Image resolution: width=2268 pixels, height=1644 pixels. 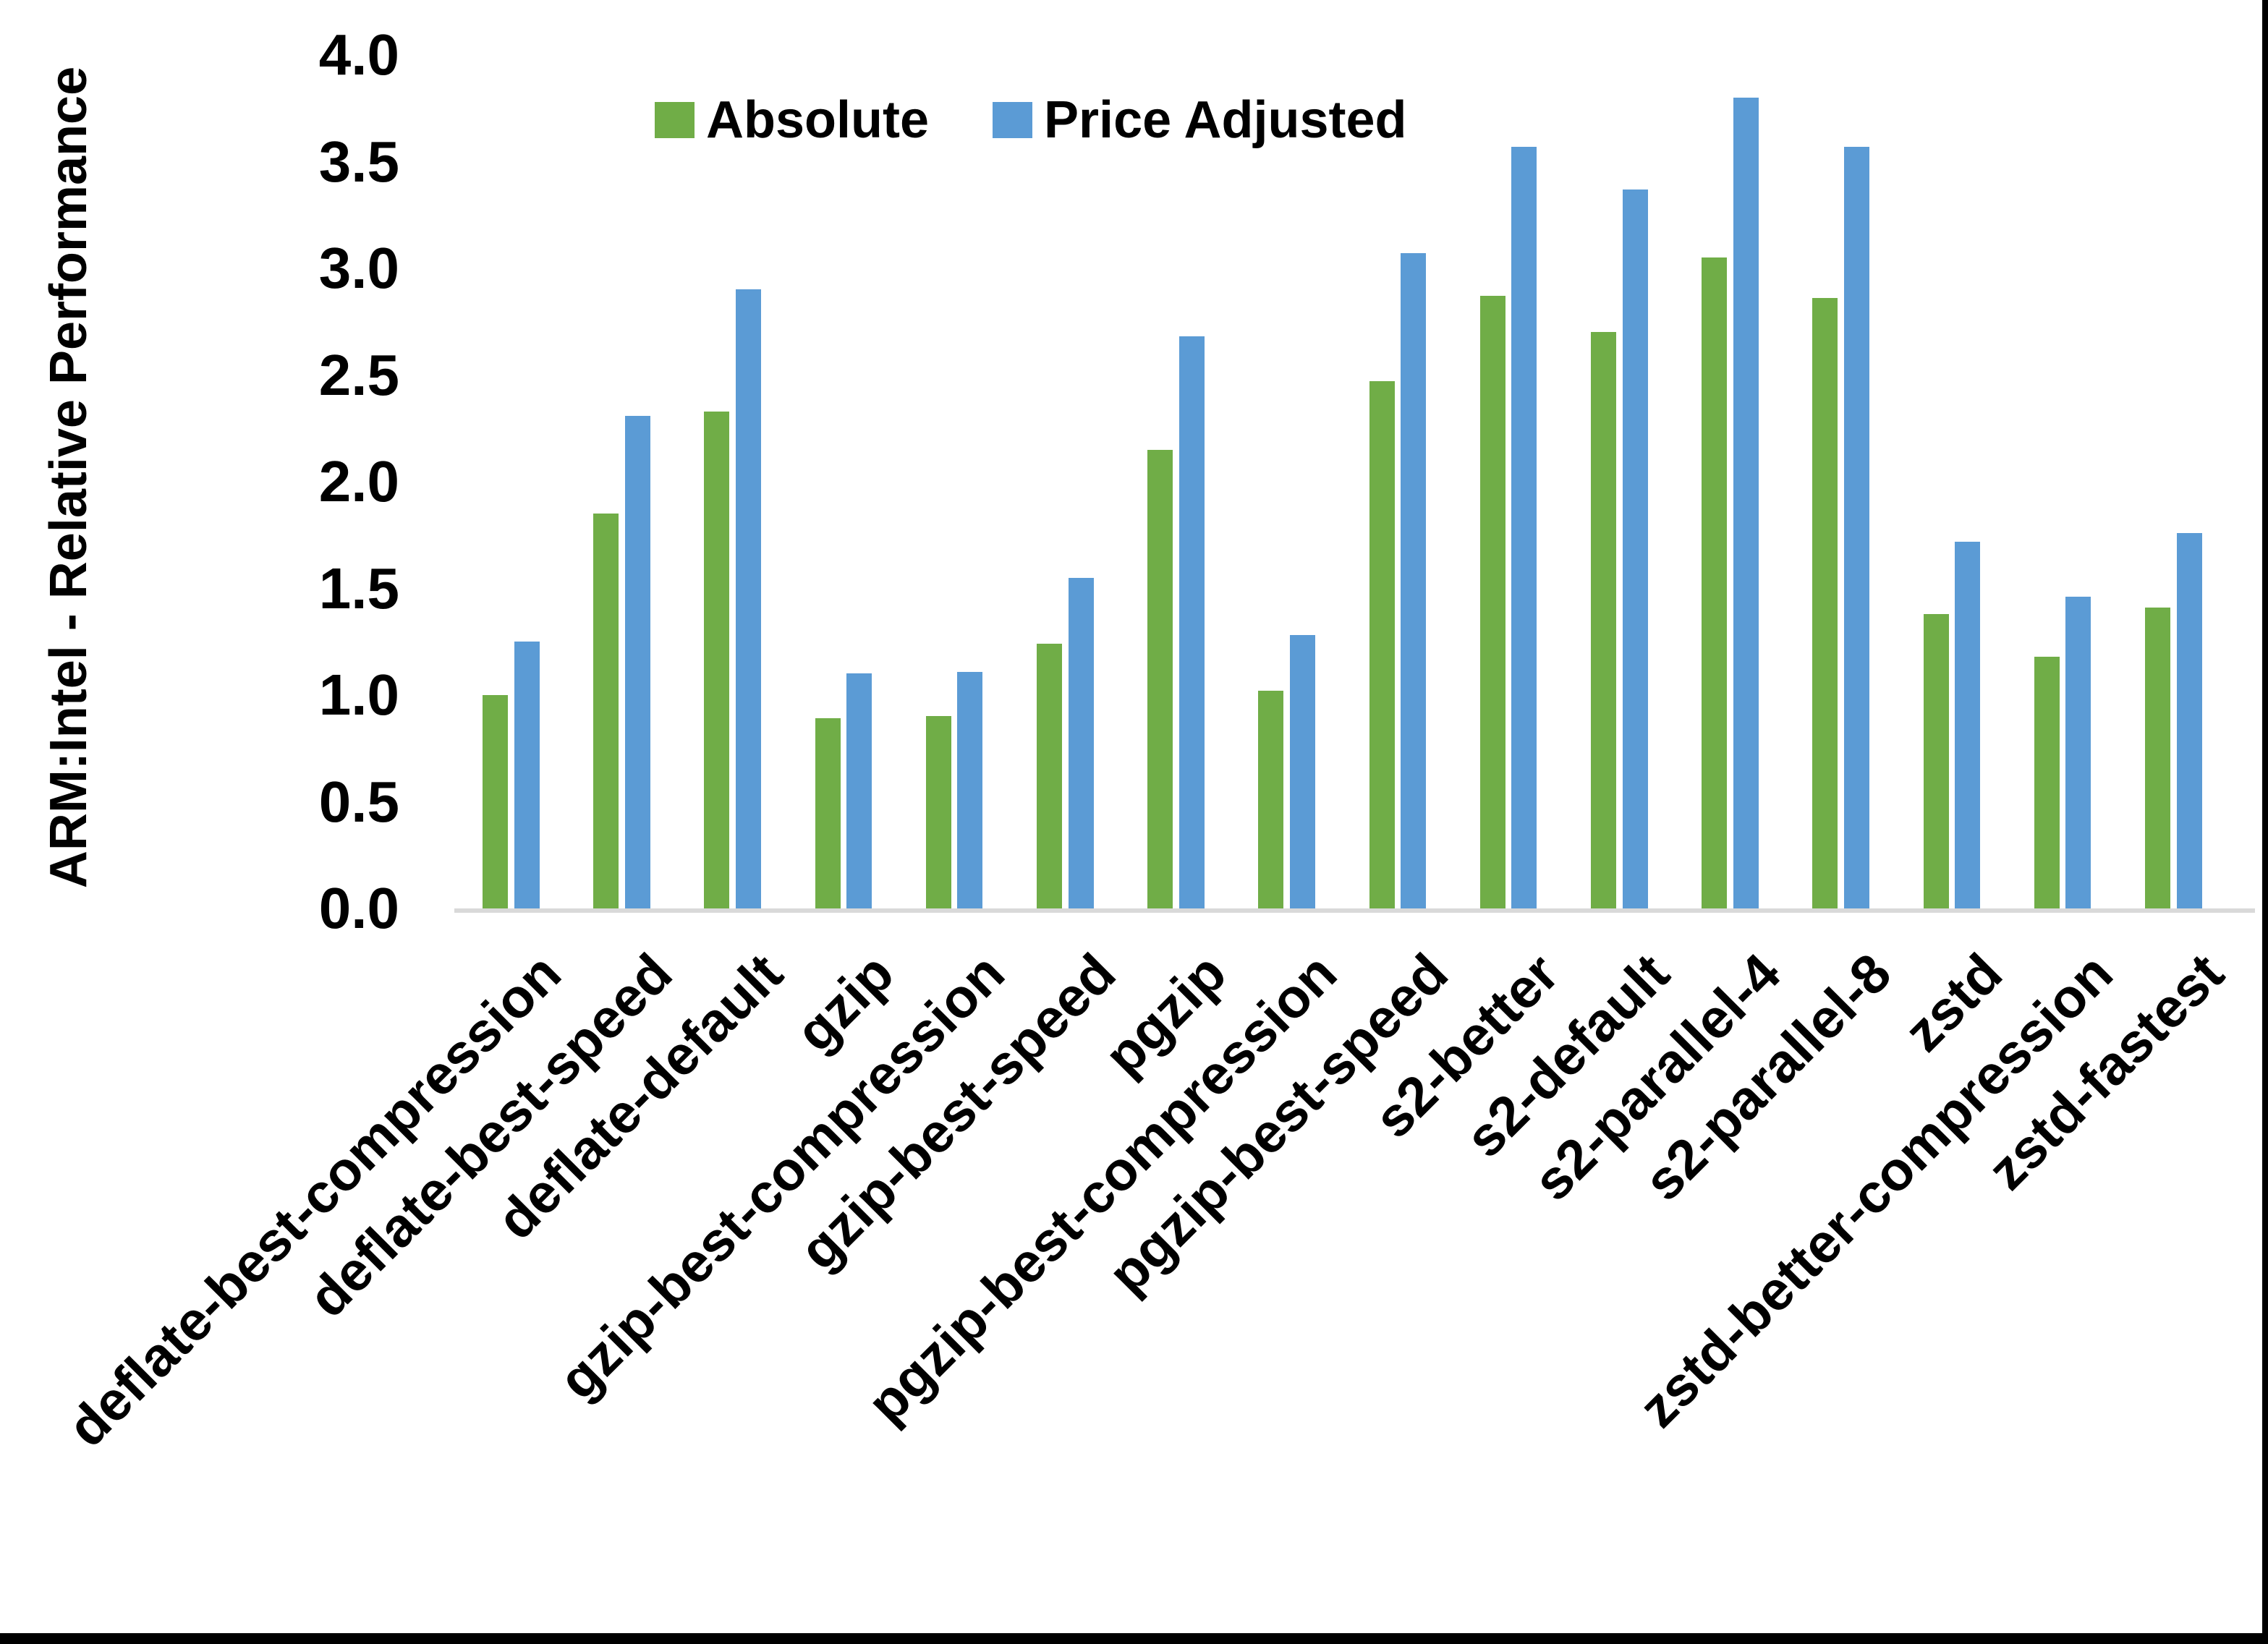 What do you see at coordinates (2047, 782) in the screenshot?
I see `bar-absolute-zstd-better-compression` at bounding box center [2047, 782].